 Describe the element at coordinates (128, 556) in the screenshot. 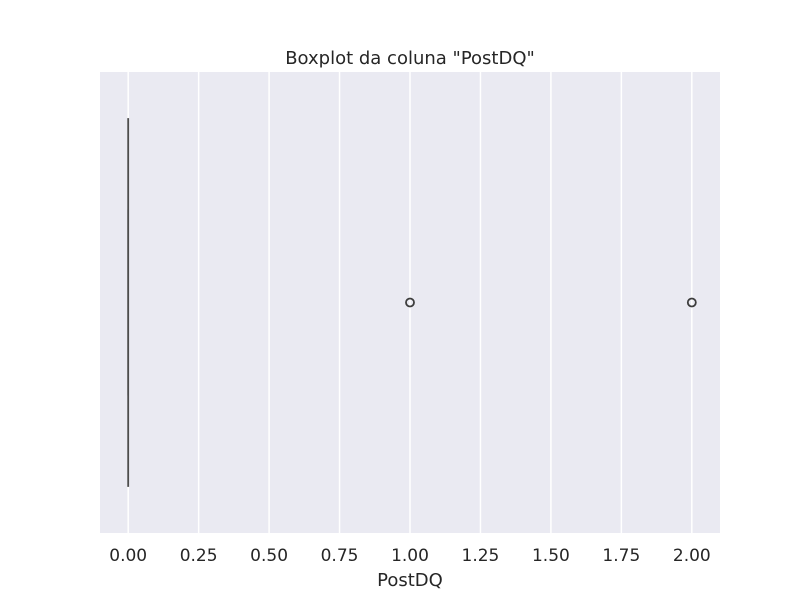

I see `x-tick-label: 0.00` at that location.